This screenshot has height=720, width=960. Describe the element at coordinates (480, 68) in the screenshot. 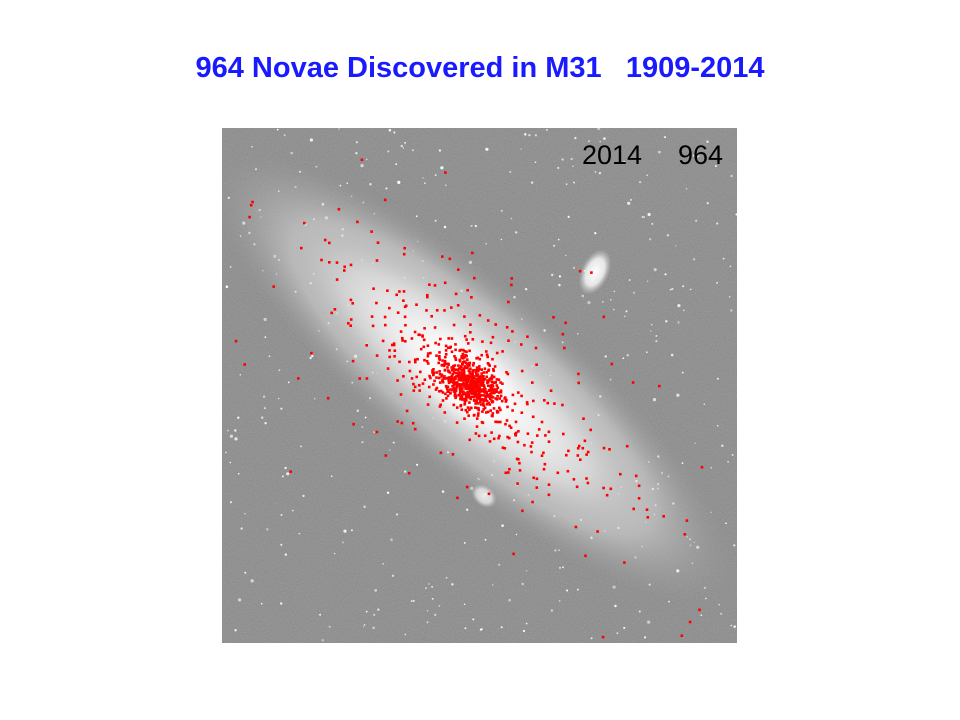

I see `slide-title: 964 Novae Discovered in M31 1909-2014` at that location.